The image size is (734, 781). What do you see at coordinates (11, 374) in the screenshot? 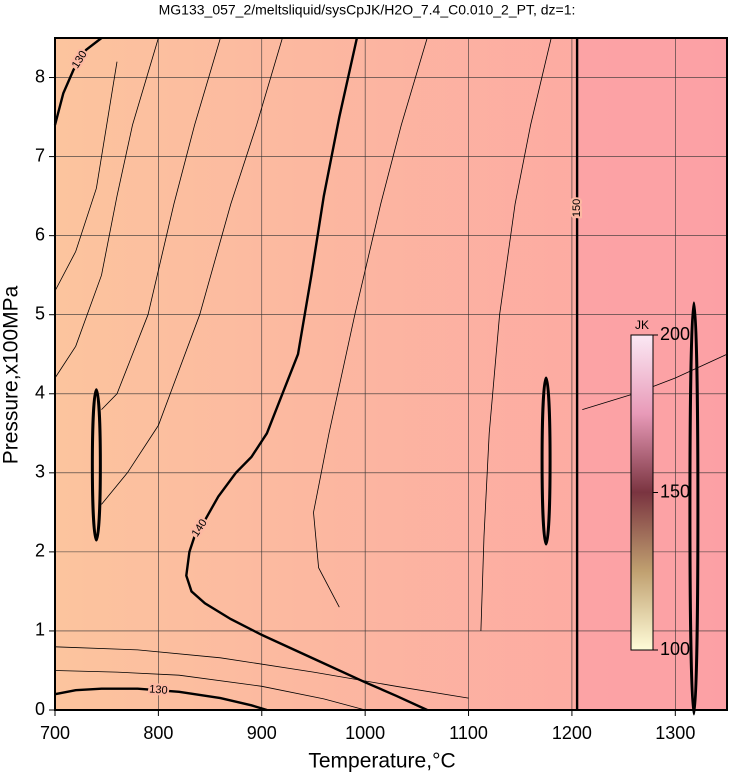
I see `y-axis-label: Pressure,x100MPa` at bounding box center [11, 374].